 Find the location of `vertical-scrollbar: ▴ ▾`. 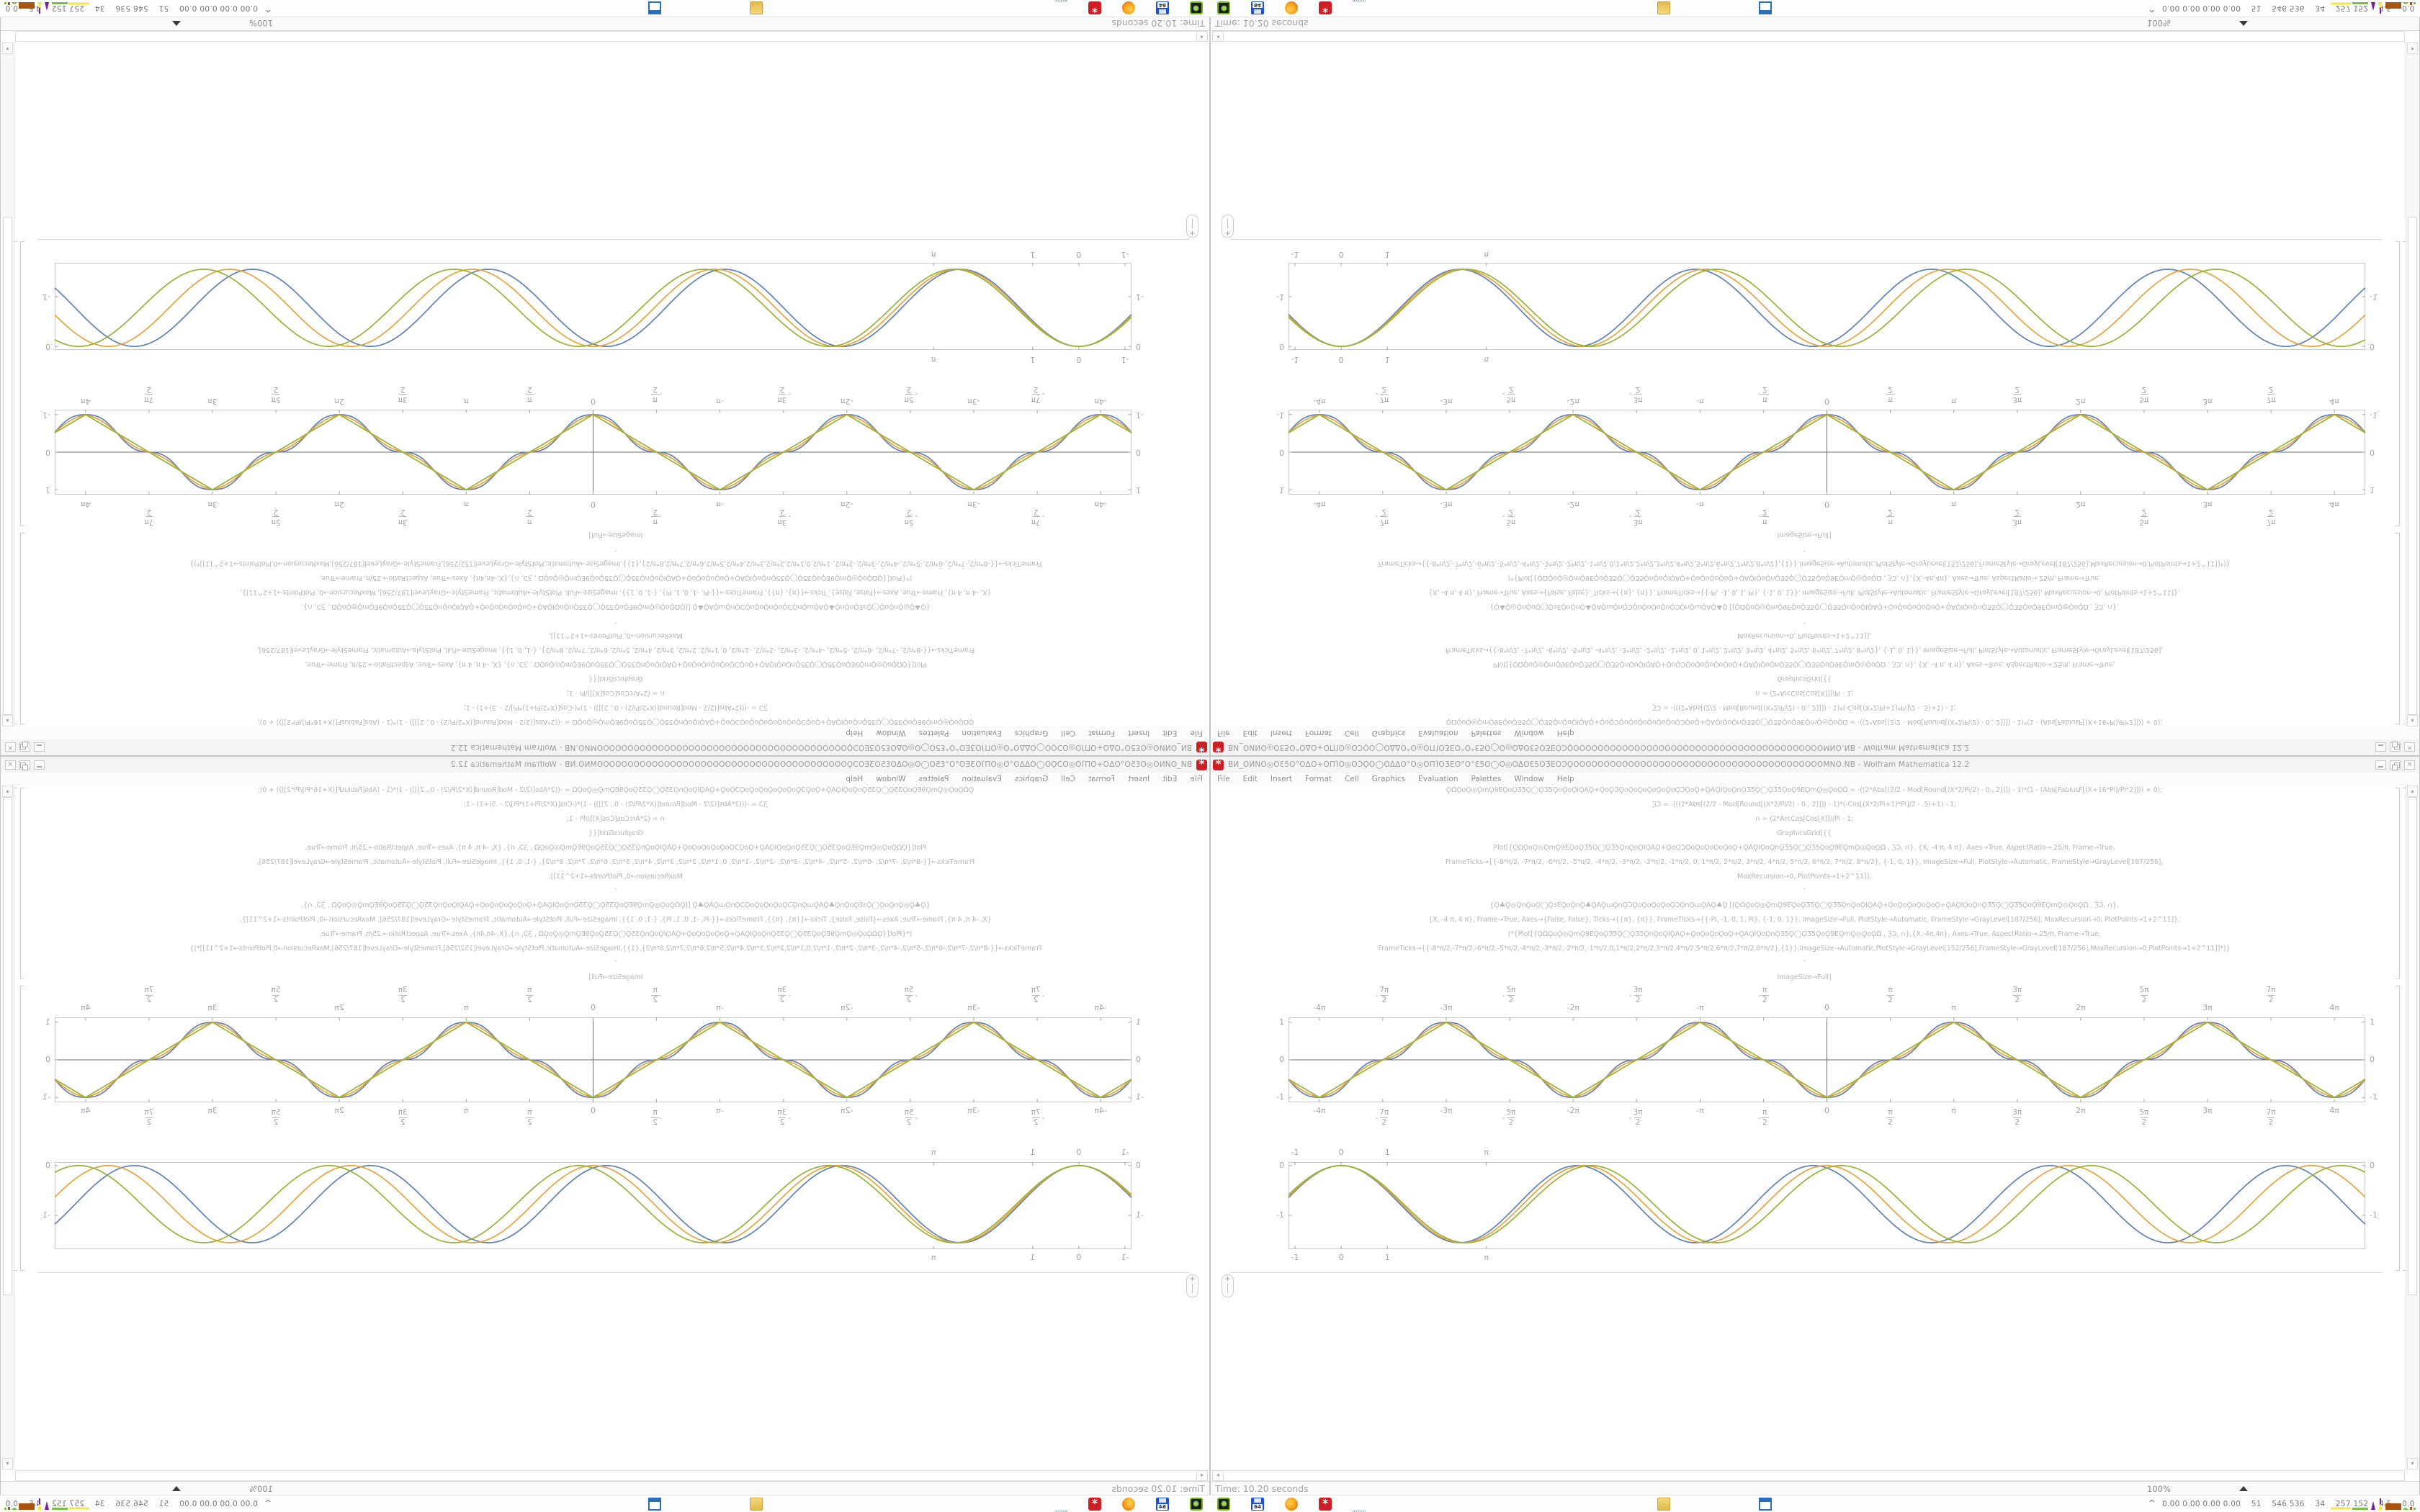

vertical-scrollbar: ▴ ▾ is located at coordinates (7, 1128).